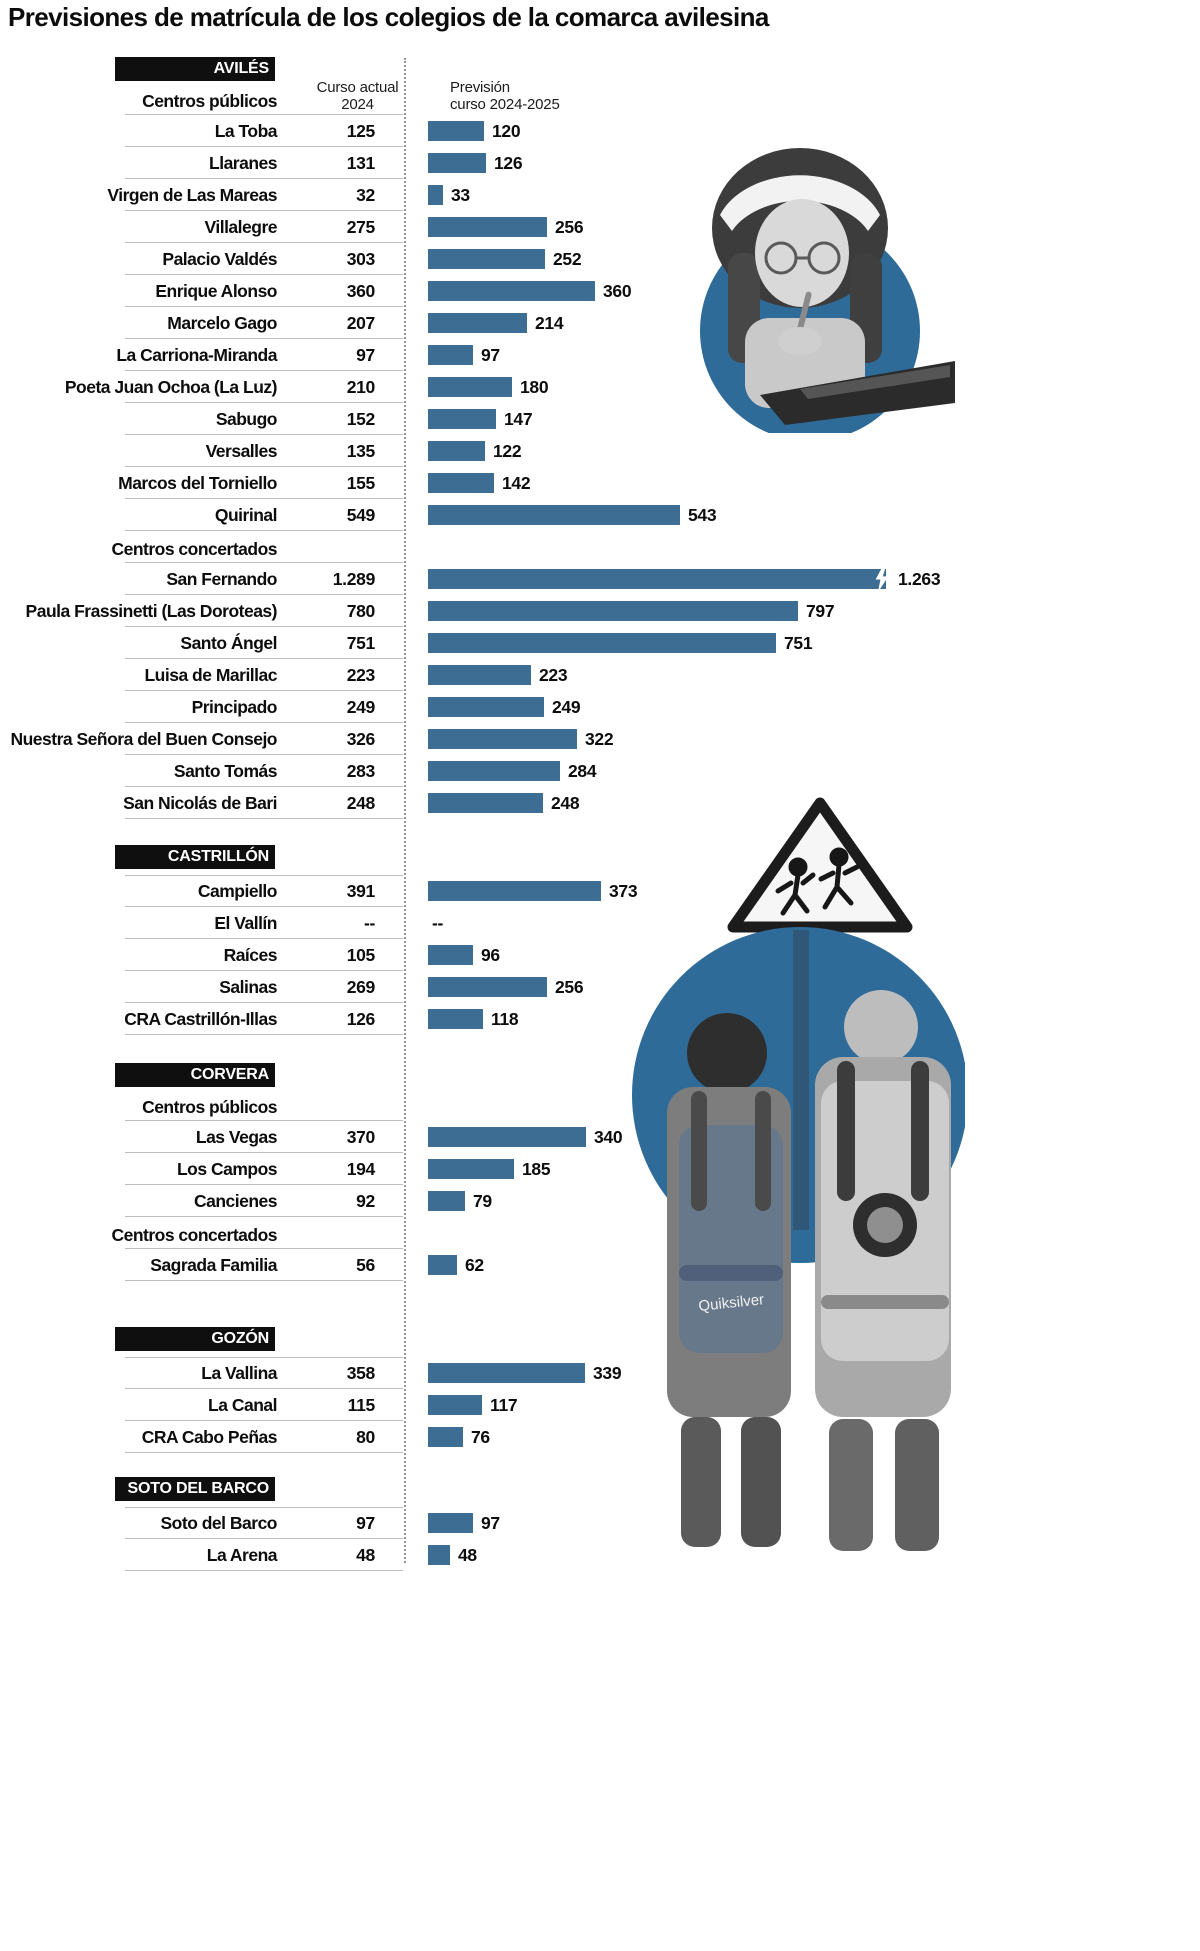 This screenshot has width=1200, height=1951. I want to click on school-name: Marcelo Gago, so click(222, 323).